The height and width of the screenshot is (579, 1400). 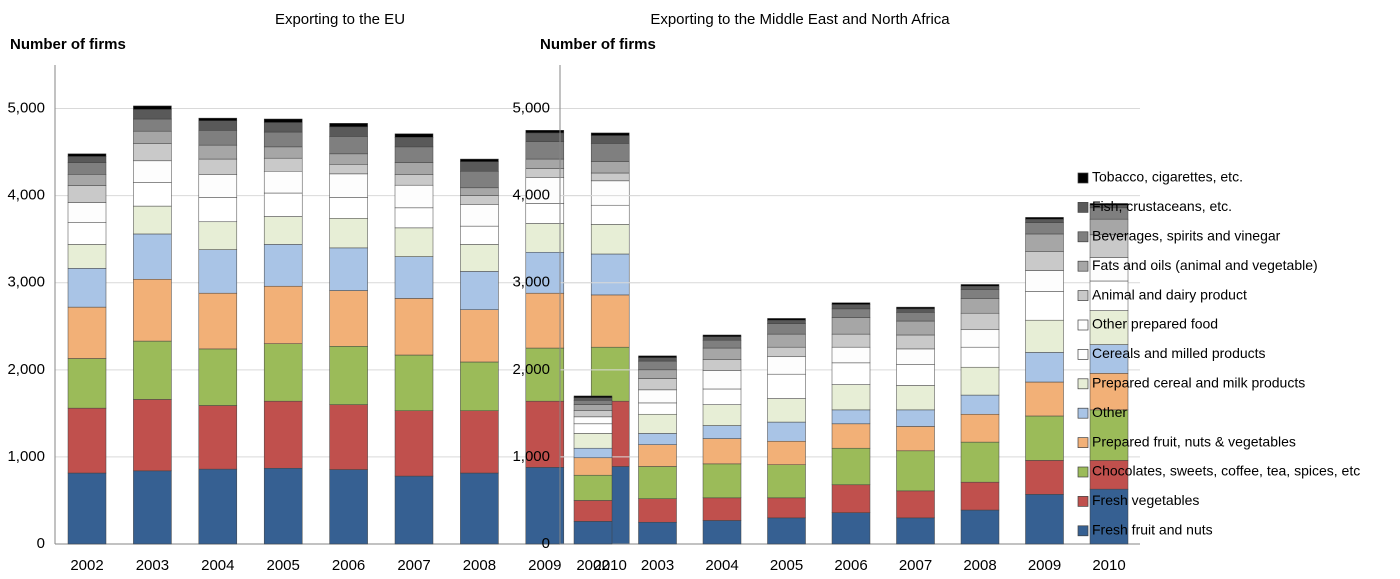 What do you see at coordinates (413, 565) in the screenshot?
I see `x-tick-label: 2007` at bounding box center [413, 565].